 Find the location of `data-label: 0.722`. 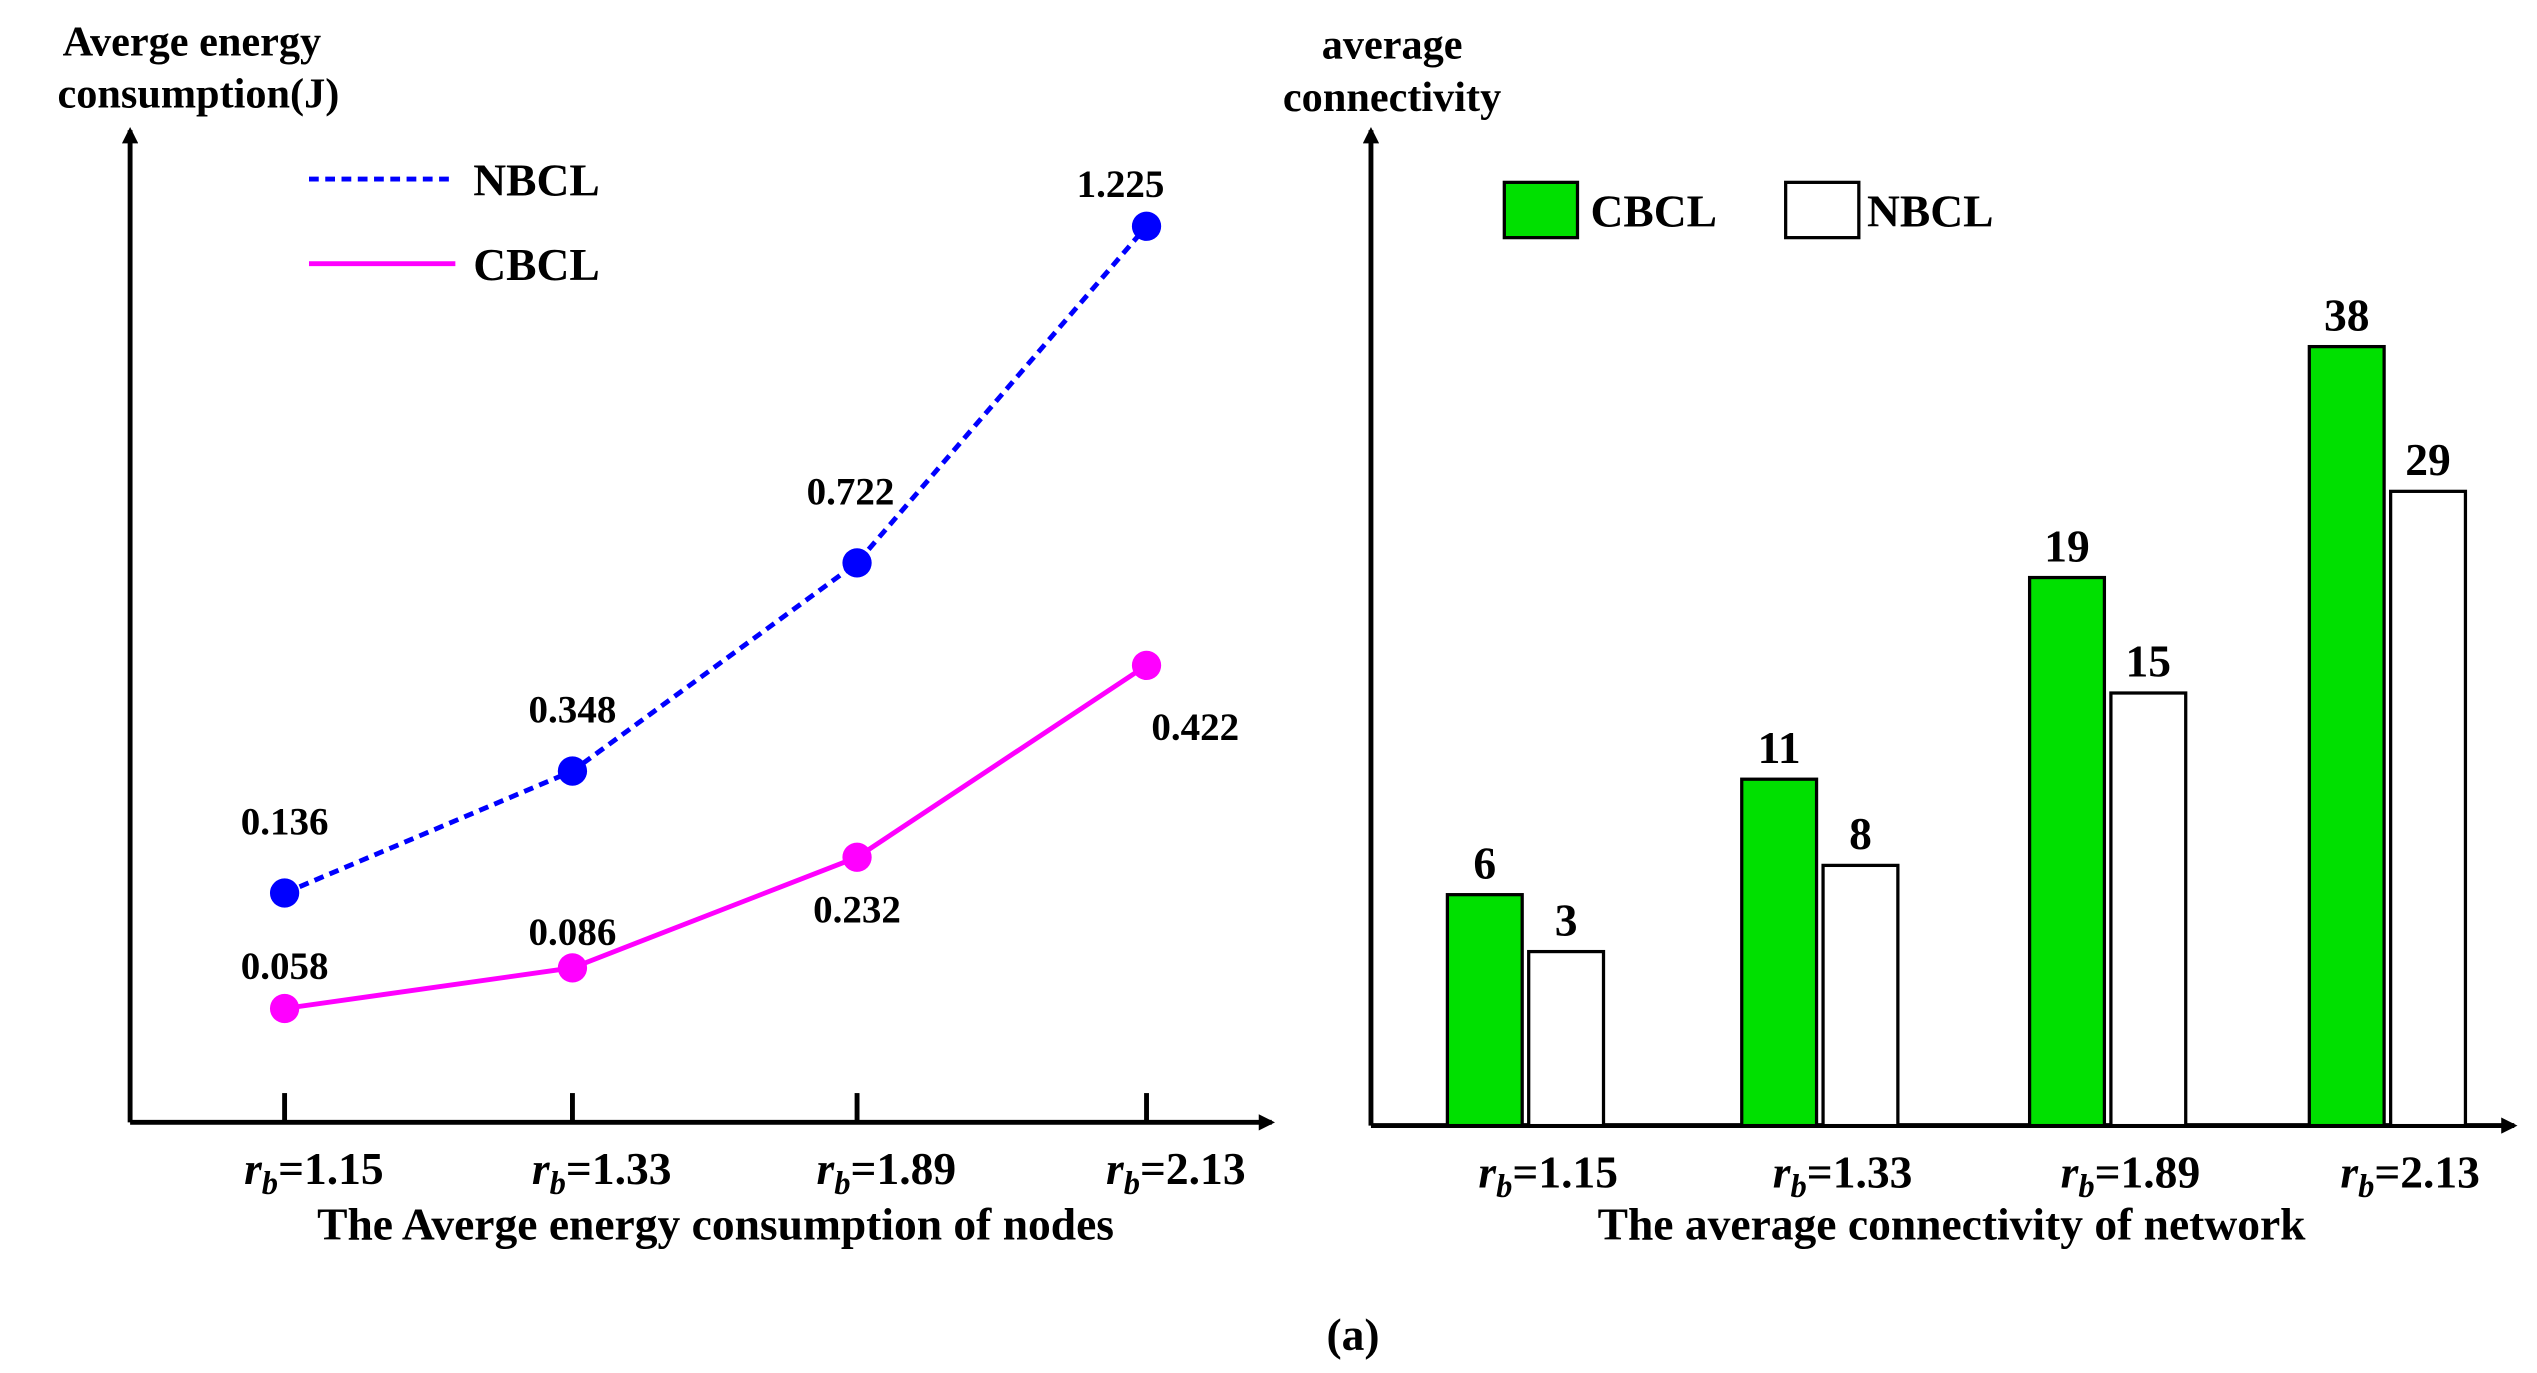

data-label: 0.722 is located at coordinates (851, 491).